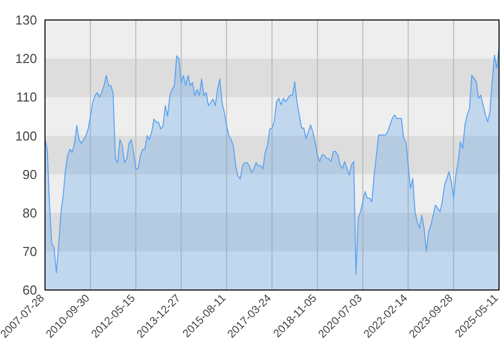 Image resolution: width=500 pixels, height=350 pixels. I want to click on y-tick-label: 130, so click(26, 20).